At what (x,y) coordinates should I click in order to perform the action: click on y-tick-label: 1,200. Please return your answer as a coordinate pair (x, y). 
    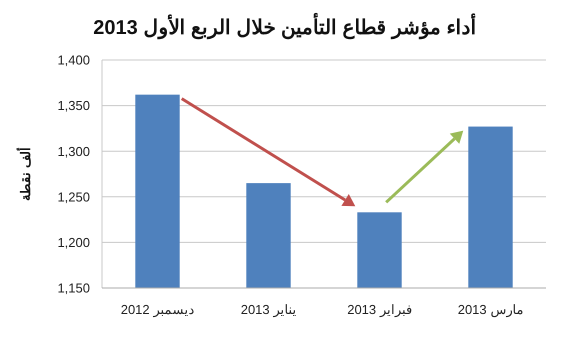
    Looking at the image, I should click on (73, 242).